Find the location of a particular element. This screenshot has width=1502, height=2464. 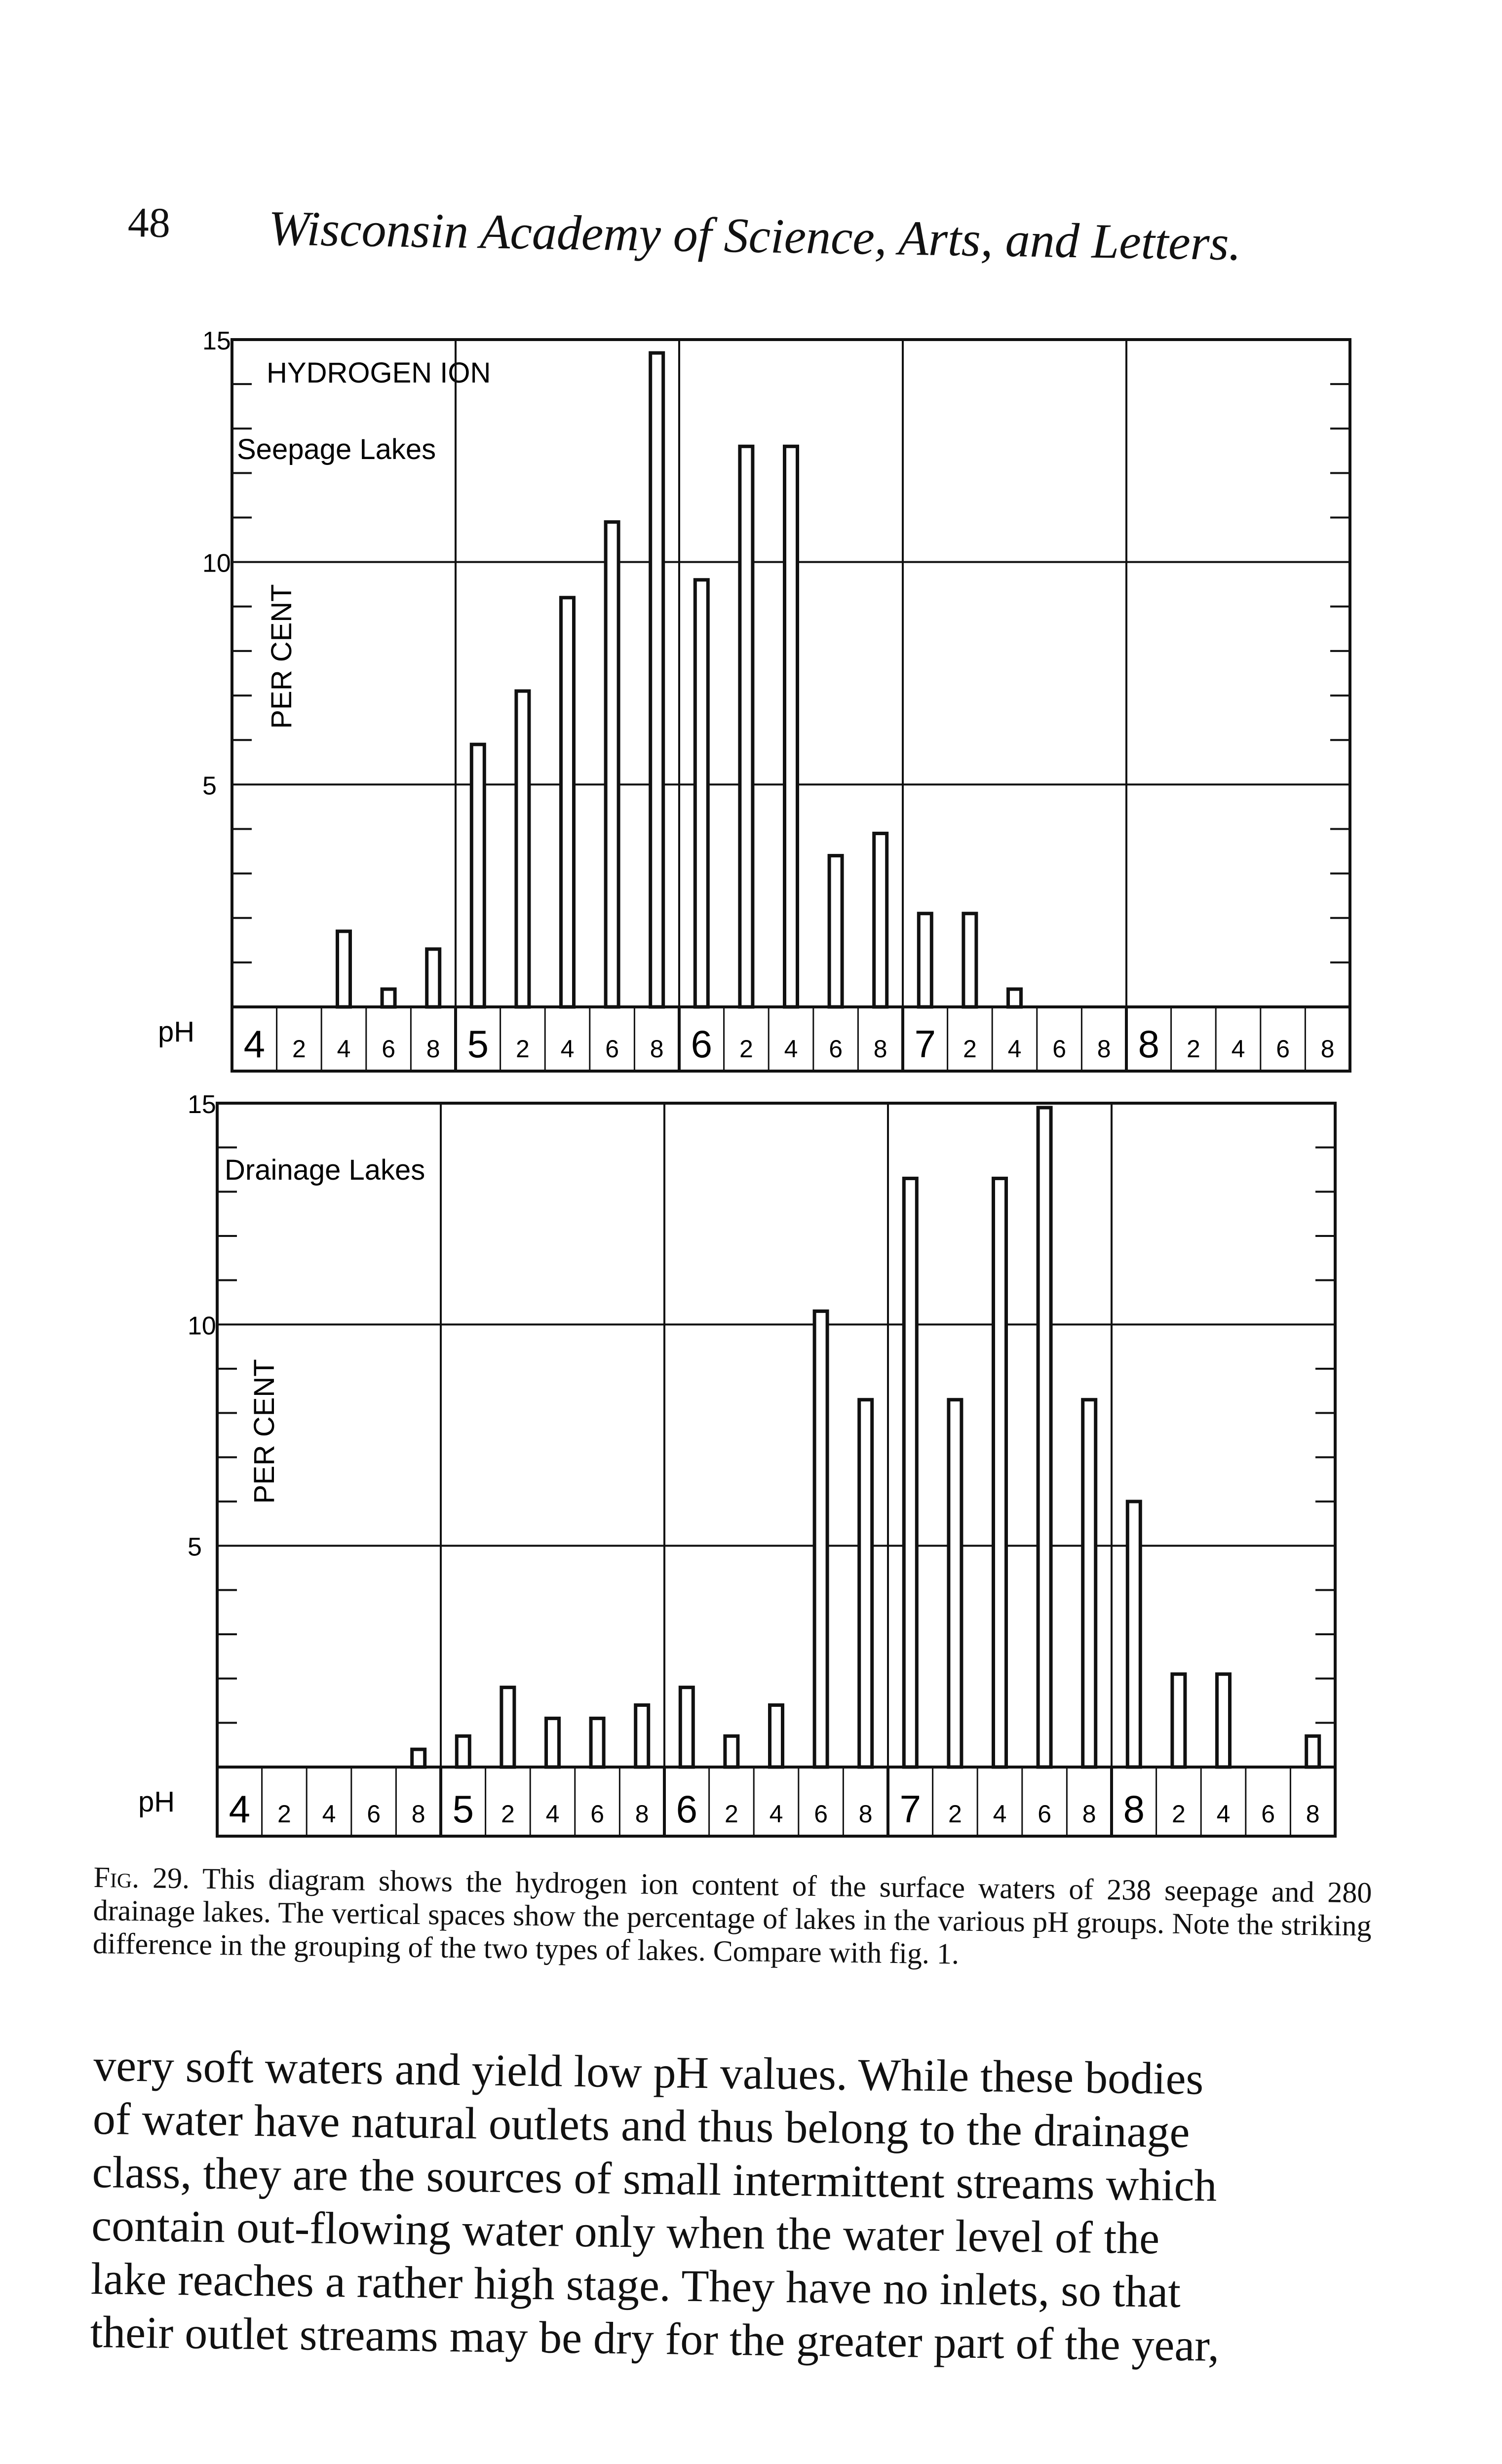

chart-title: HYDROGEN ION is located at coordinates (379, 373).